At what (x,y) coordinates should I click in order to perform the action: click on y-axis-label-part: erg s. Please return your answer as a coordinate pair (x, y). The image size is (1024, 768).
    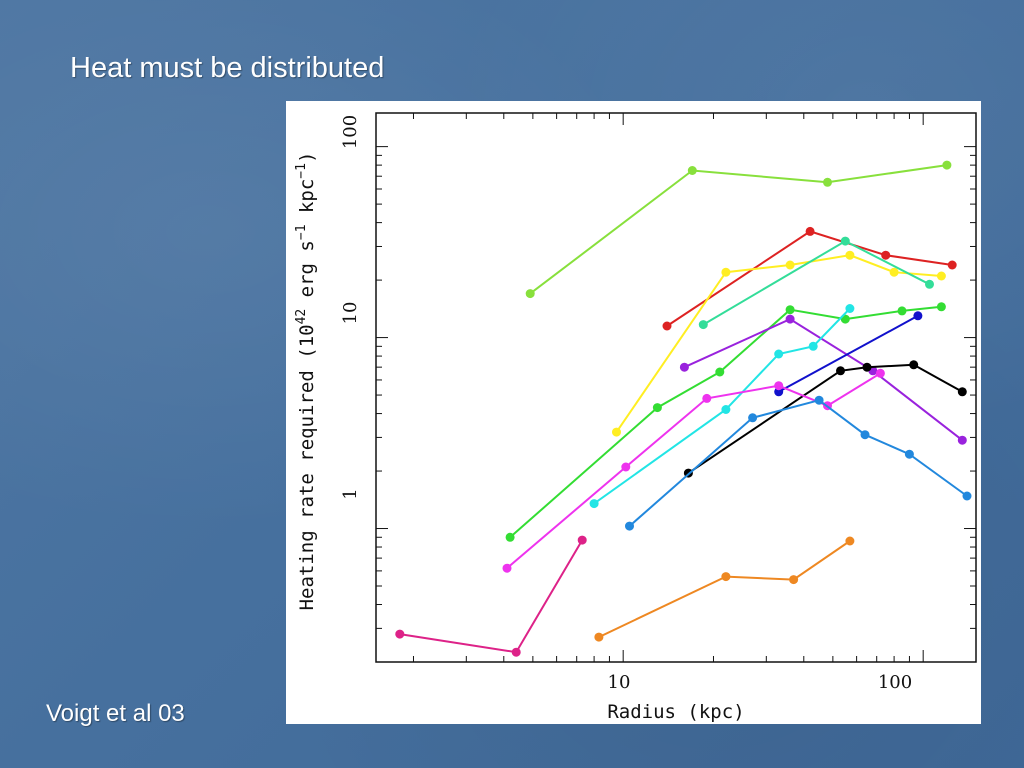
    Looking at the image, I should click on (307, 274).